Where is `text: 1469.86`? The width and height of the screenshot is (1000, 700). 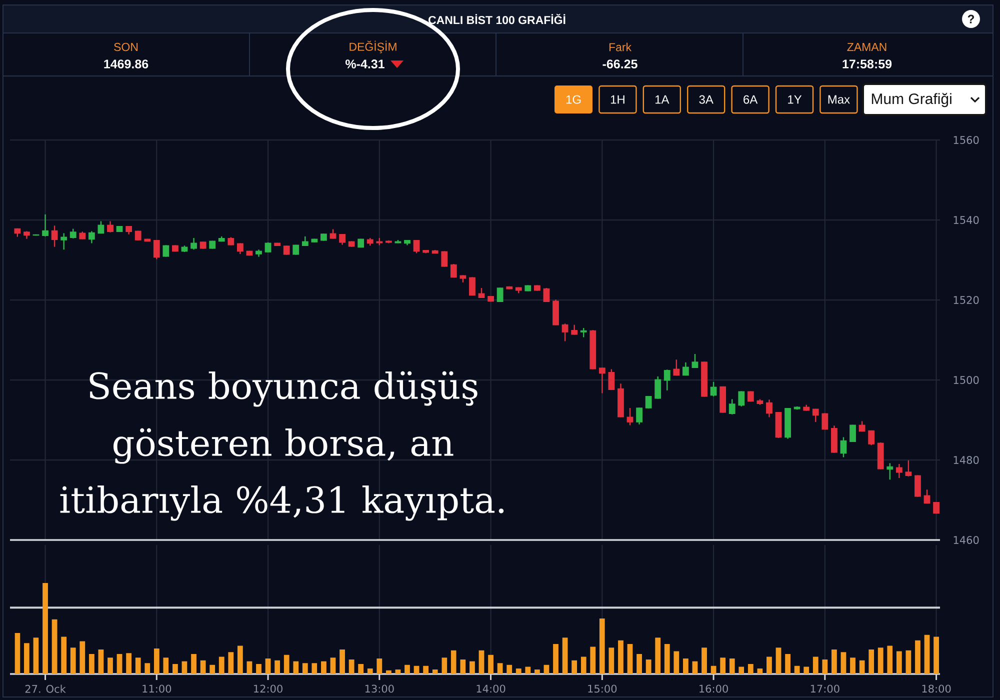 text: 1469.86 is located at coordinates (126, 64).